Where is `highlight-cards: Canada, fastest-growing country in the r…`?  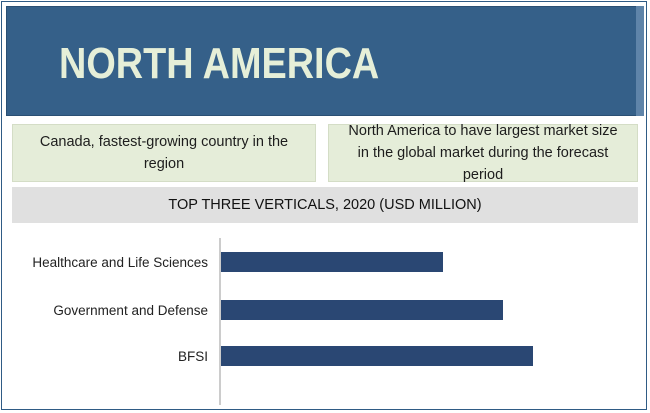
highlight-cards: Canada, fastest-growing country in the r… is located at coordinates (325, 153).